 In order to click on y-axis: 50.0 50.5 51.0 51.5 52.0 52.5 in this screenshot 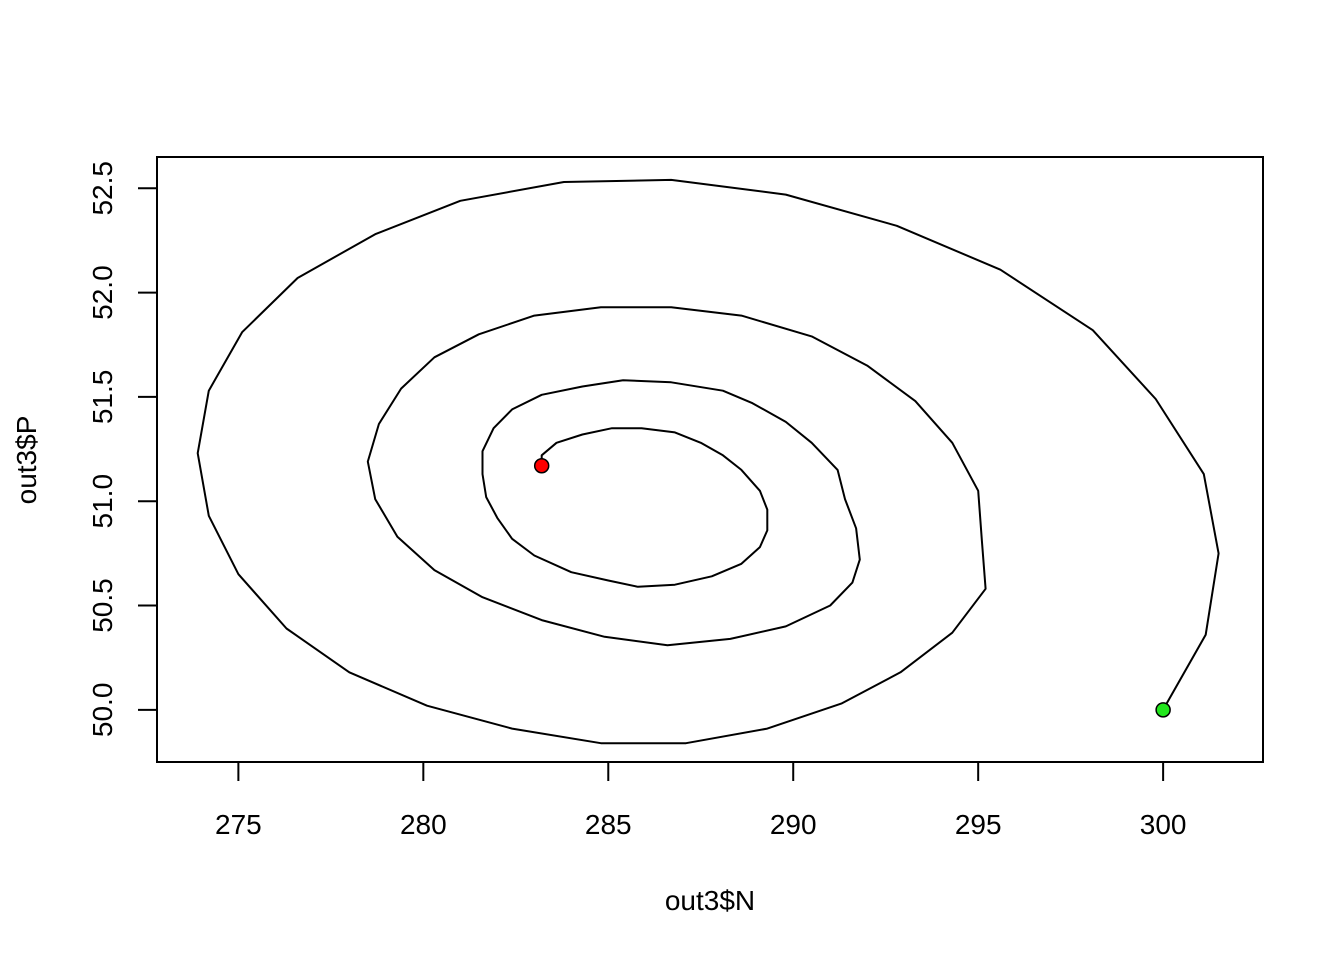, I will do `click(122, 449)`.